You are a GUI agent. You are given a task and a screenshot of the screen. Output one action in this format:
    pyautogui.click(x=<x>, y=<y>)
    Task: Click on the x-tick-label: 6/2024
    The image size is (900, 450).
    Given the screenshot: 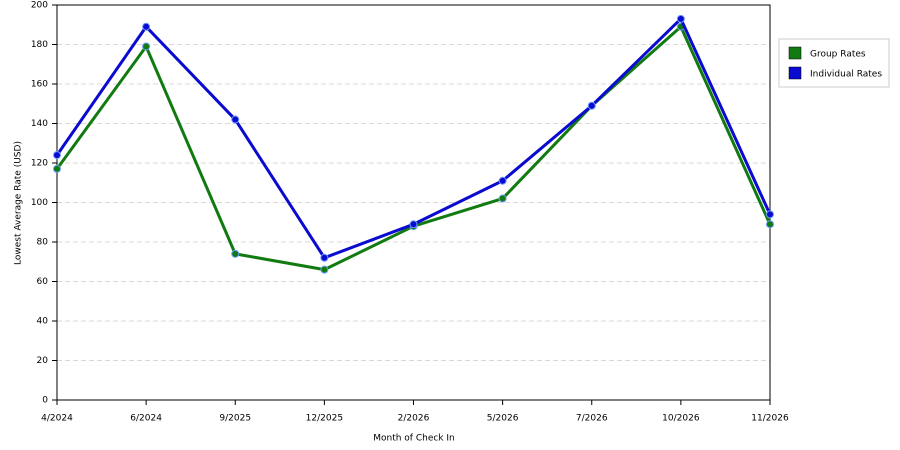 What is the action you would take?
    pyautogui.click(x=146, y=419)
    